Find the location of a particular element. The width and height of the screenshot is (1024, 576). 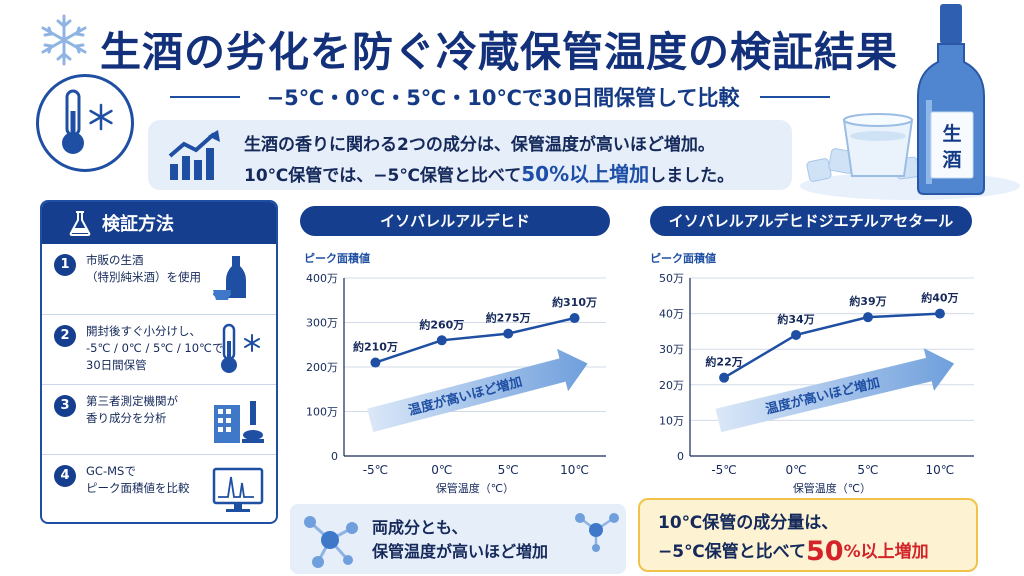

molecule-icon is located at coordinates (331, 542).